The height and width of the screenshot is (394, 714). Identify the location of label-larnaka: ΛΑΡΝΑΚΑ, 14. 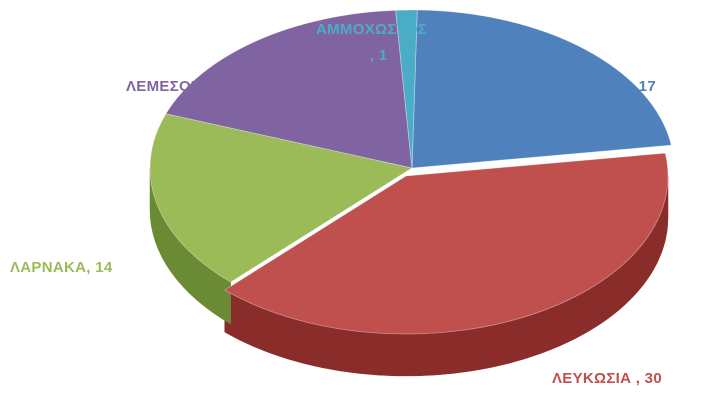
(61, 267).